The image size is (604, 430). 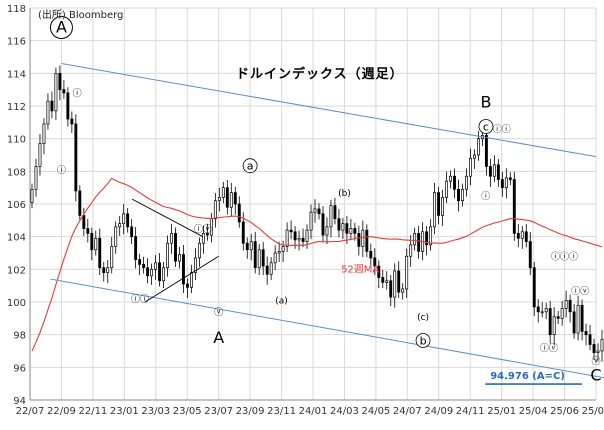 I want to click on x-tick-label: 22/07, so click(x=30, y=411).